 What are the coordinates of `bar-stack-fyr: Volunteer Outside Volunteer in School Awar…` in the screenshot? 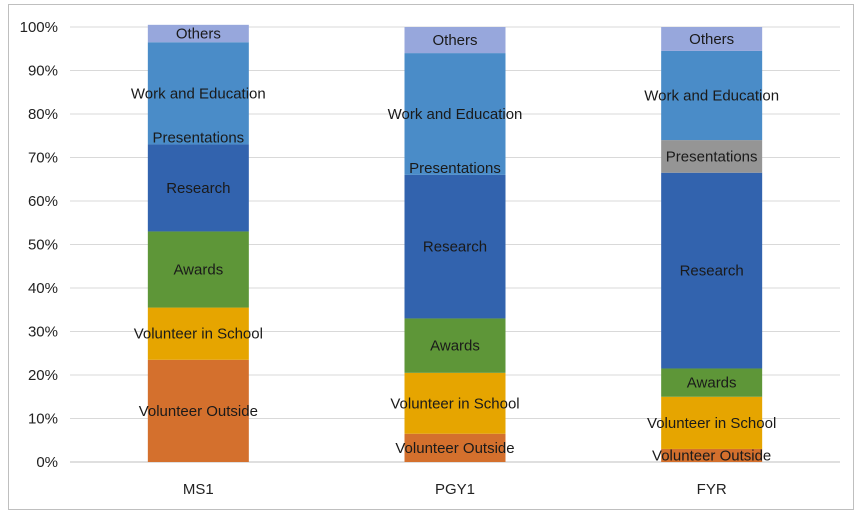 It's located at (711, 245).